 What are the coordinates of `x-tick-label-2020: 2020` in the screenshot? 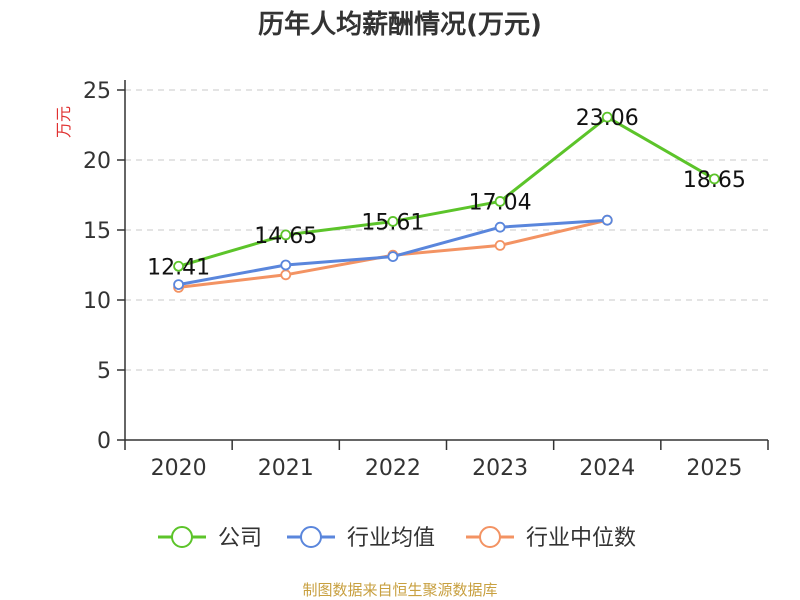 It's located at (179, 468).